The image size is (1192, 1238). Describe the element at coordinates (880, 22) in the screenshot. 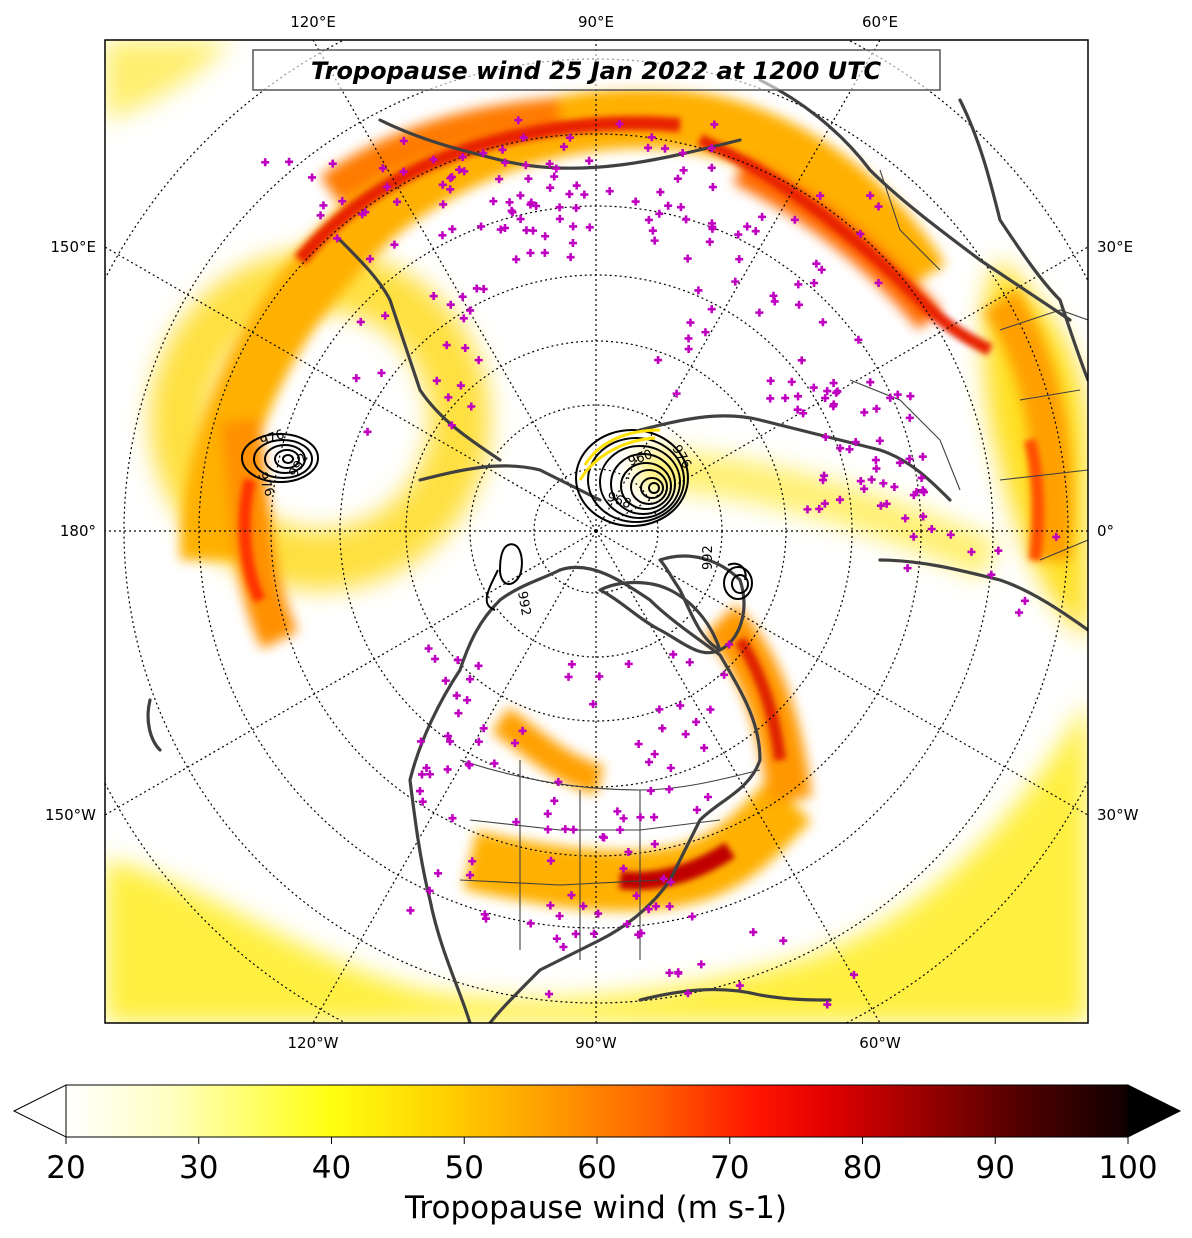

I see `lon-label-60e: 60°E` at that location.